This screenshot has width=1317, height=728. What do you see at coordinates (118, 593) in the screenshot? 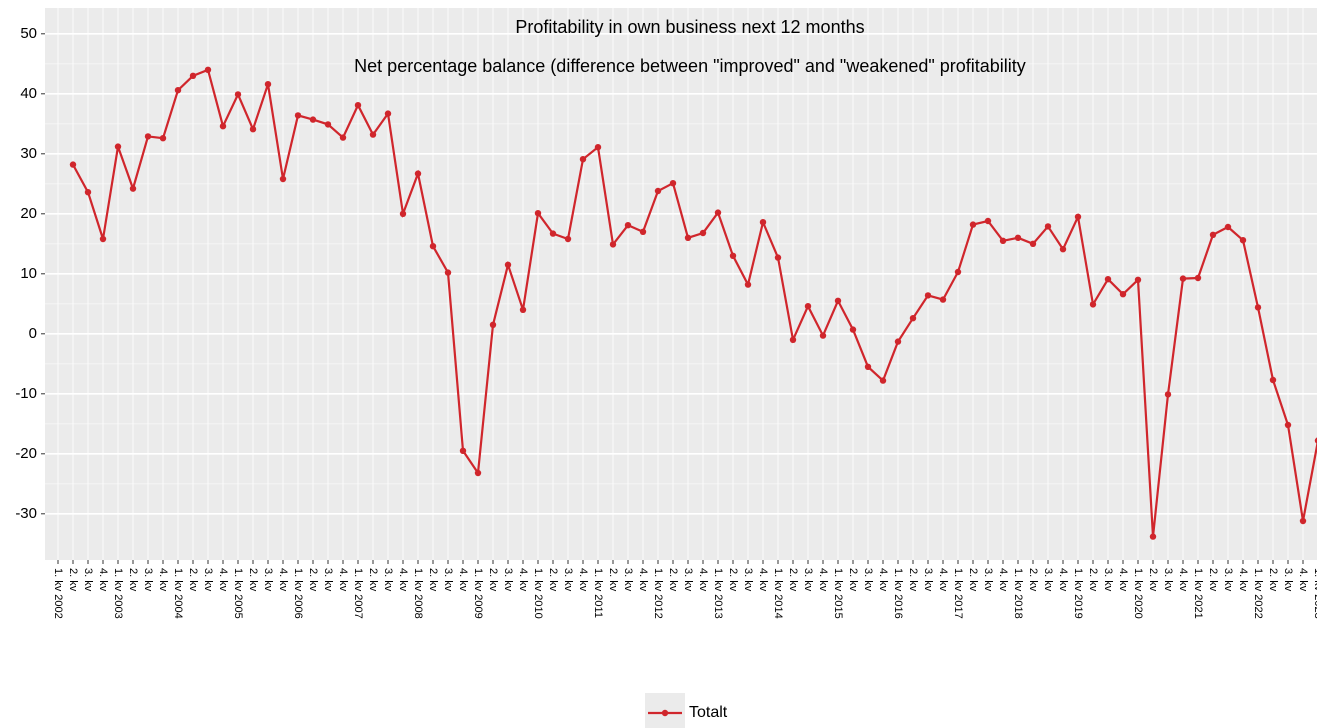
I see `x-tick-label: 1. kv 2003` at bounding box center [118, 593].